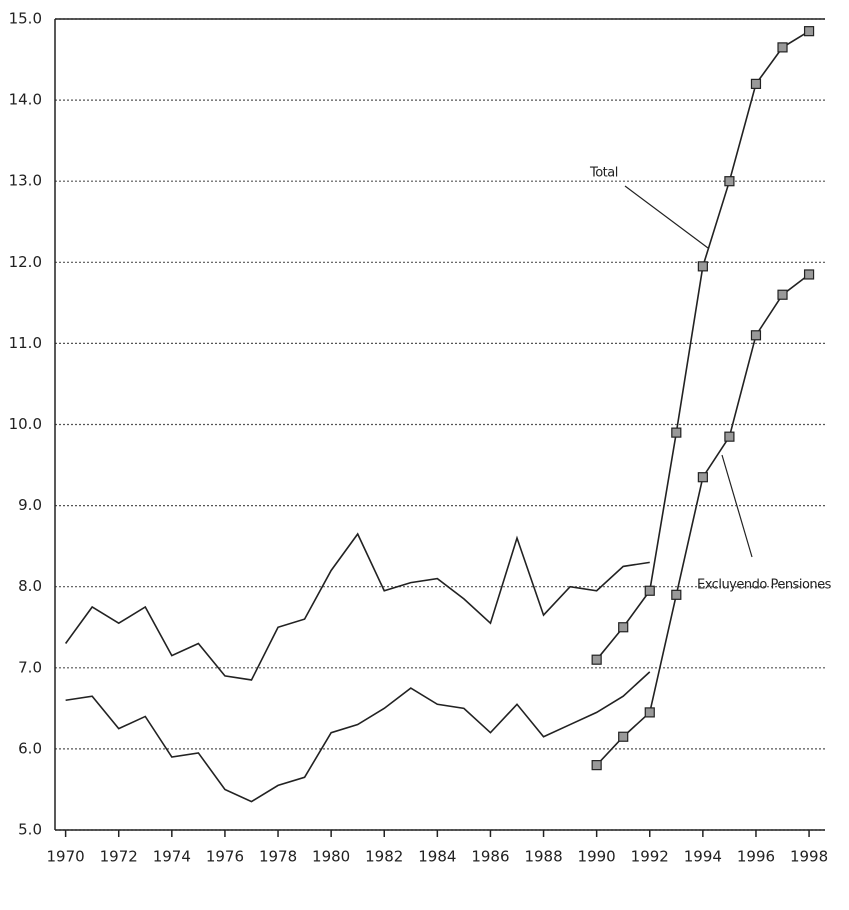 This screenshot has width=849, height=910. What do you see at coordinates (809, 857) in the screenshot?
I see `x-tick-label: 1998` at bounding box center [809, 857].